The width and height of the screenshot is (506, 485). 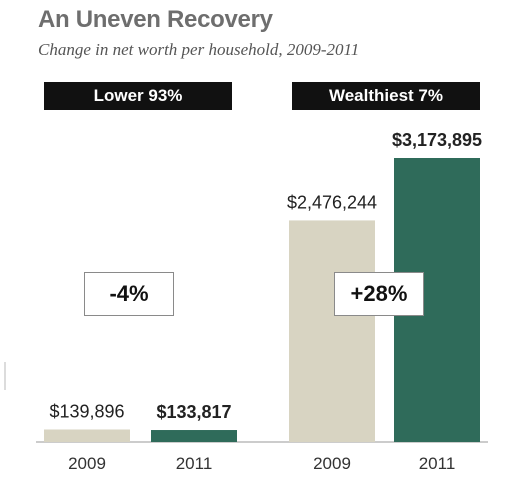 What do you see at coordinates (379, 294) in the screenshot?
I see `change-annotation-wealthiest-7: +28%` at bounding box center [379, 294].